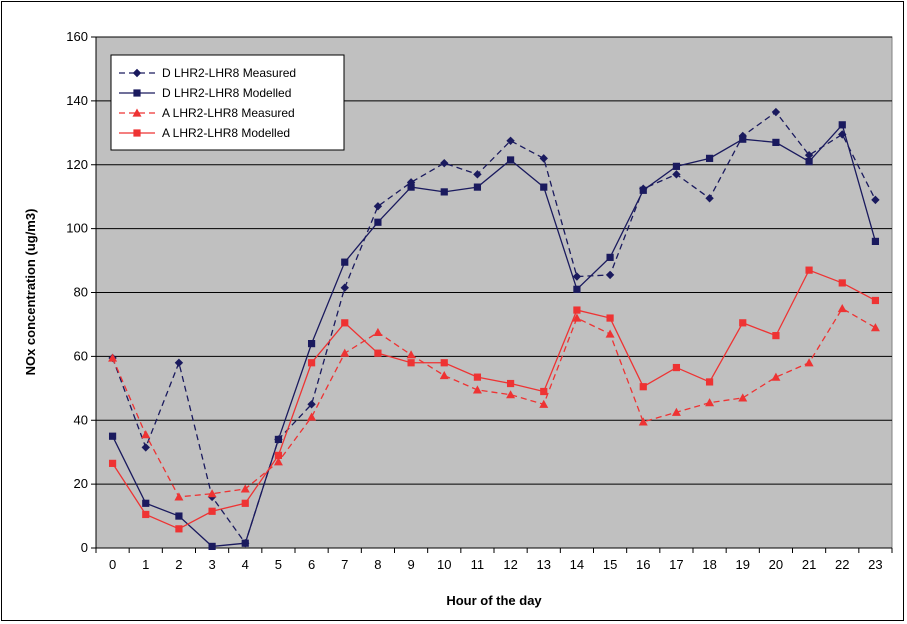 The height and width of the screenshot is (624, 907). What do you see at coordinates (809, 564) in the screenshot?
I see `x-tick-label: 21` at bounding box center [809, 564].